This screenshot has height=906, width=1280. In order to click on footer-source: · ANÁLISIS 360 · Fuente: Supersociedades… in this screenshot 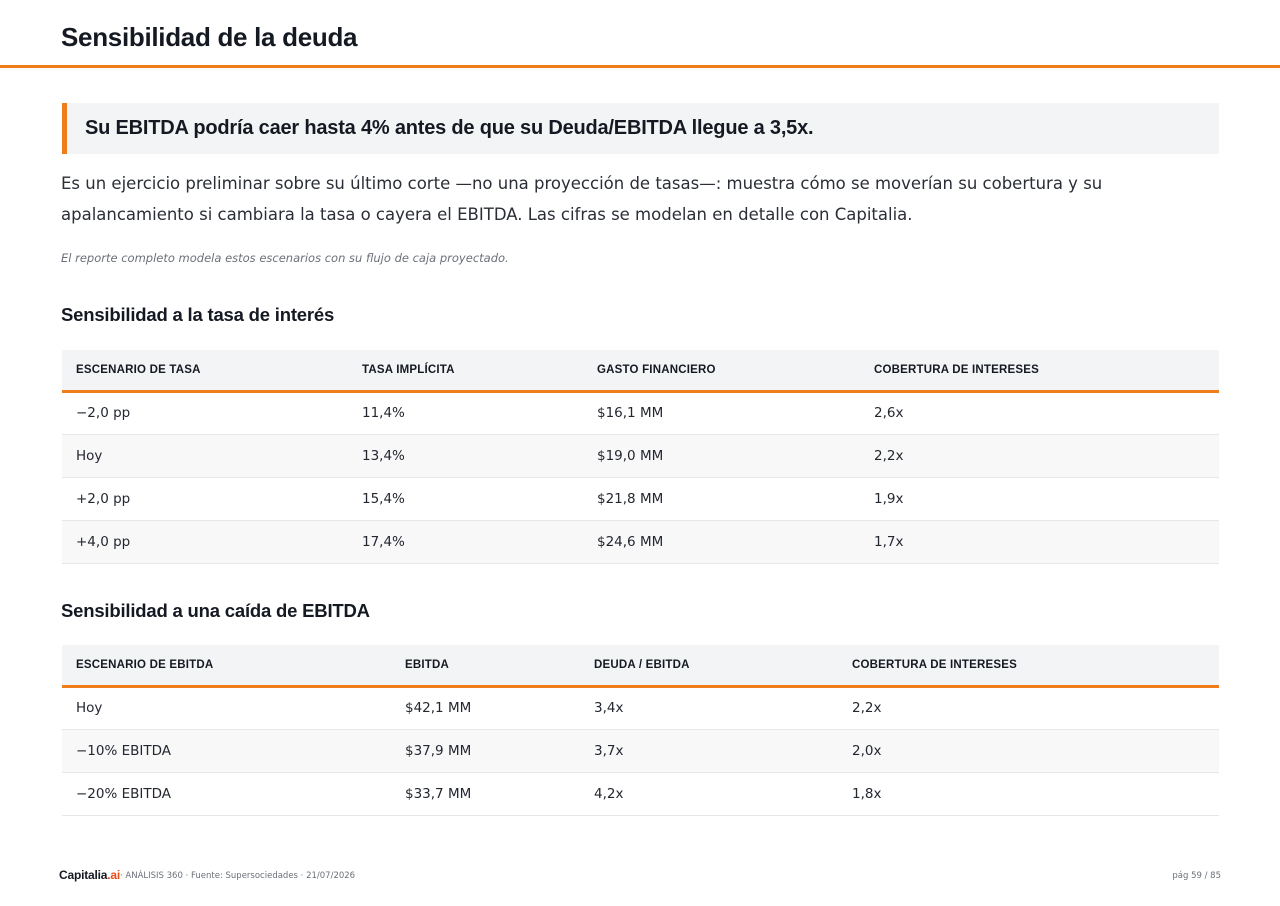, I will do `click(238, 876)`.